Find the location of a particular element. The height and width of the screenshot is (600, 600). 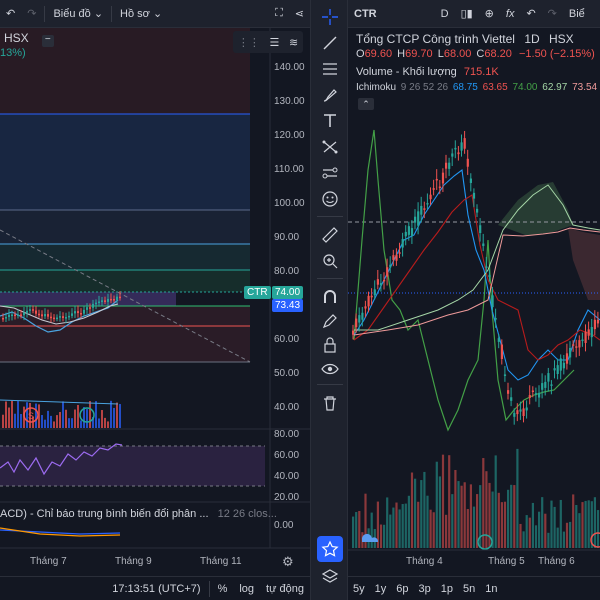

percent-toggle: % is located at coordinates (222, 588).